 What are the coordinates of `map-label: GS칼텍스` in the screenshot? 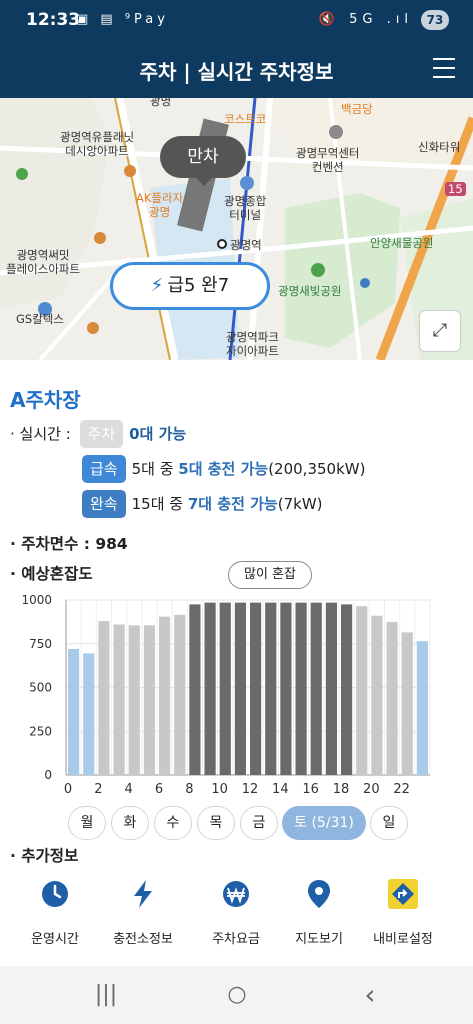 It's located at (40, 319).